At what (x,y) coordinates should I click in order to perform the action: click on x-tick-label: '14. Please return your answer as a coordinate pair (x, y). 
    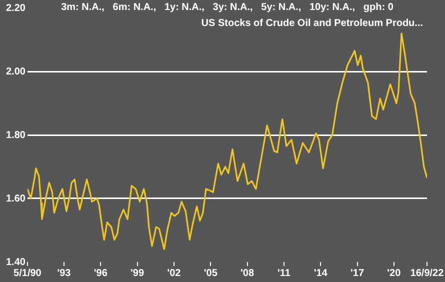
    Looking at the image, I should click on (321, 273).